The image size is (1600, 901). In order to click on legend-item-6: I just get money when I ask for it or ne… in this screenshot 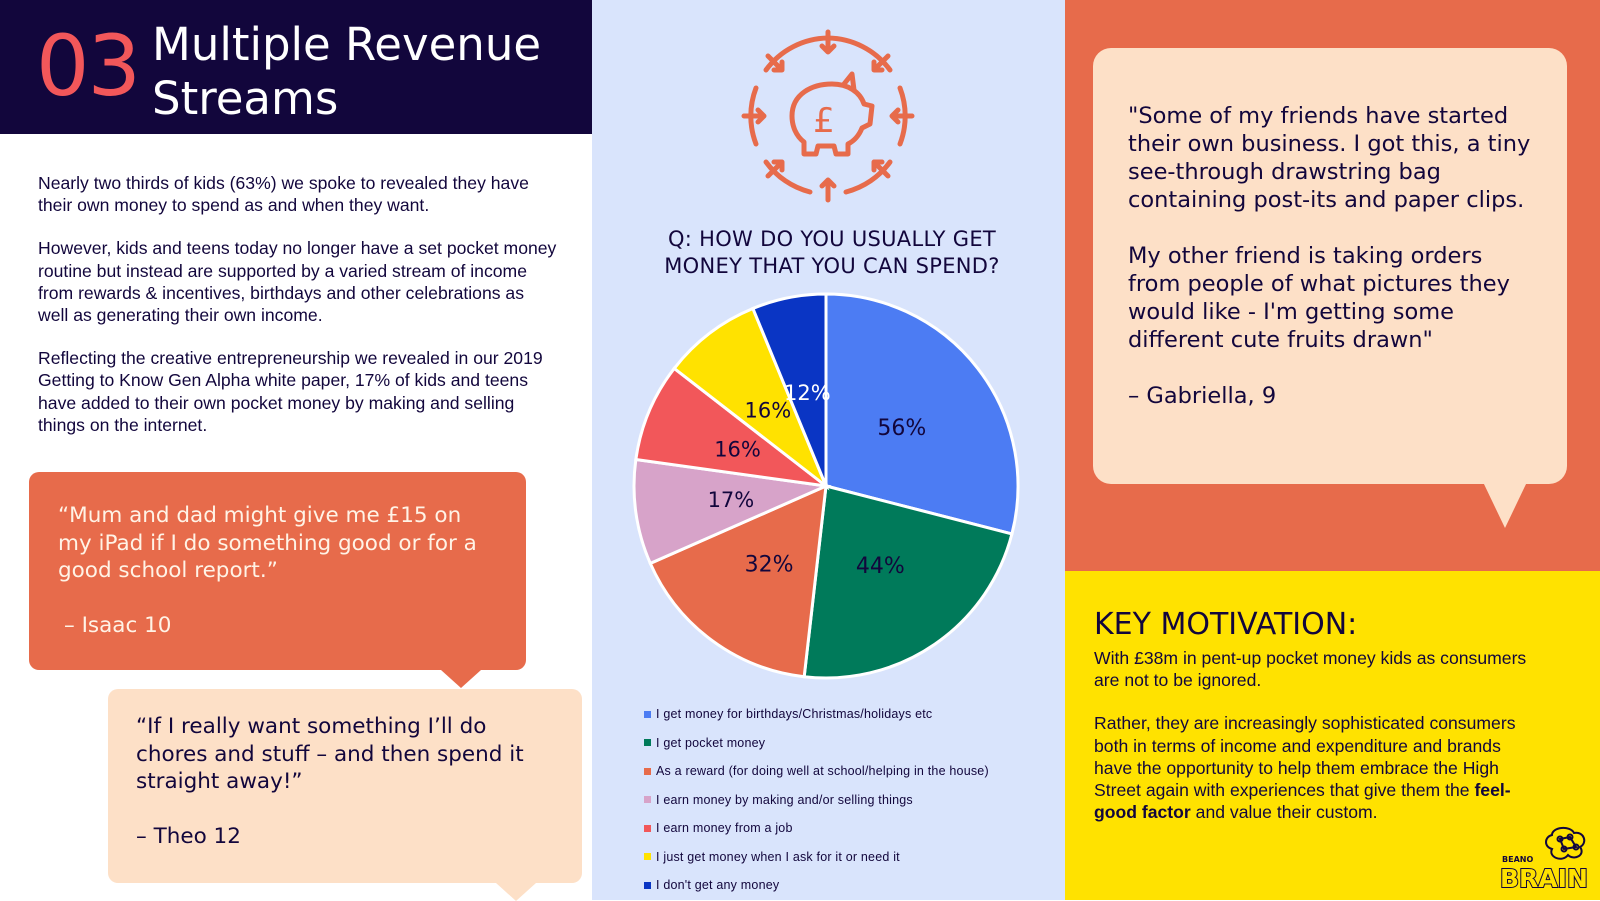, I will do `click(854, 857)`.